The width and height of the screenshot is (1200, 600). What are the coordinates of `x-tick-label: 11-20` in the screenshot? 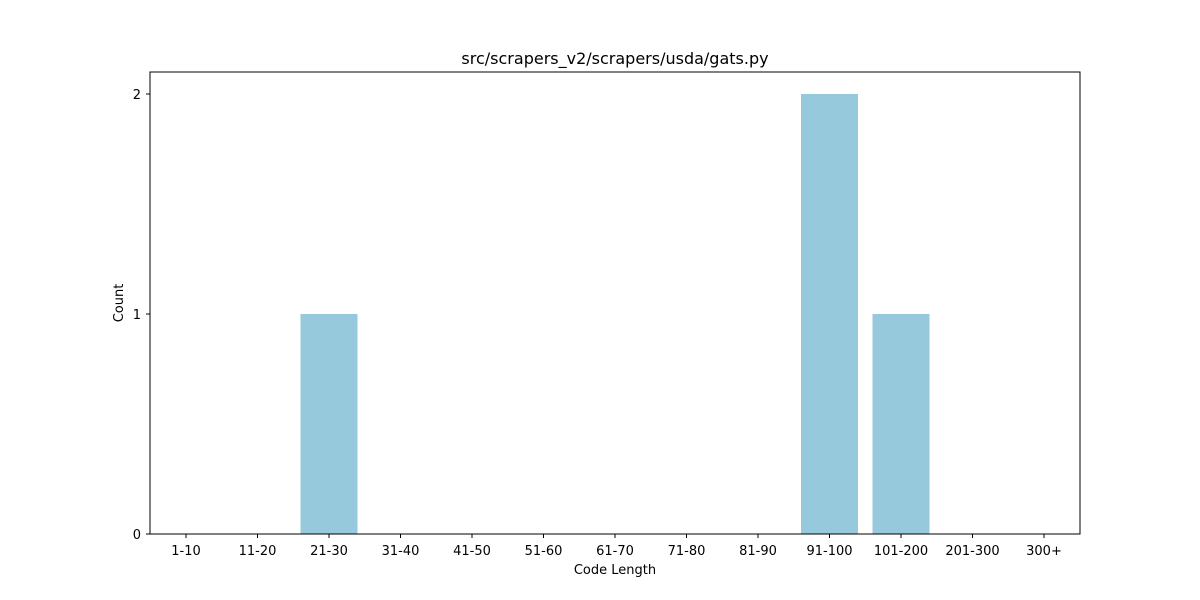 It's located at (258, 551).